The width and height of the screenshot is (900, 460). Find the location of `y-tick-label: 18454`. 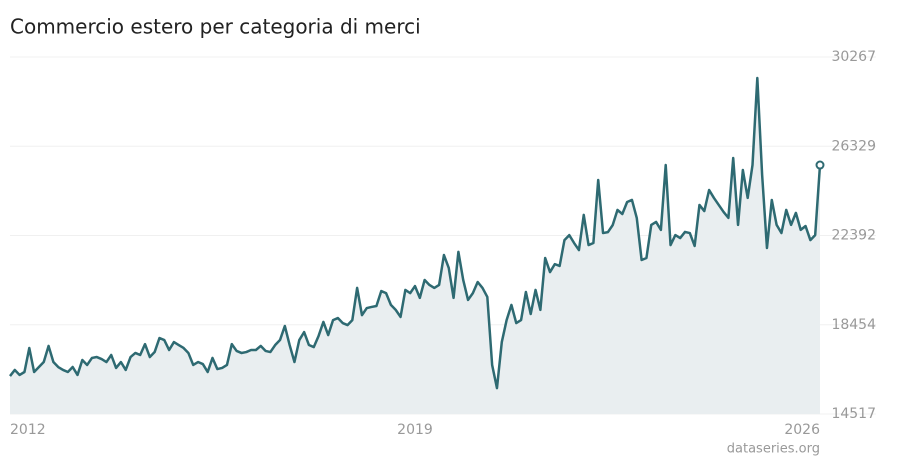

y-tick-label: 18454 is located at coordinates (853, 325).